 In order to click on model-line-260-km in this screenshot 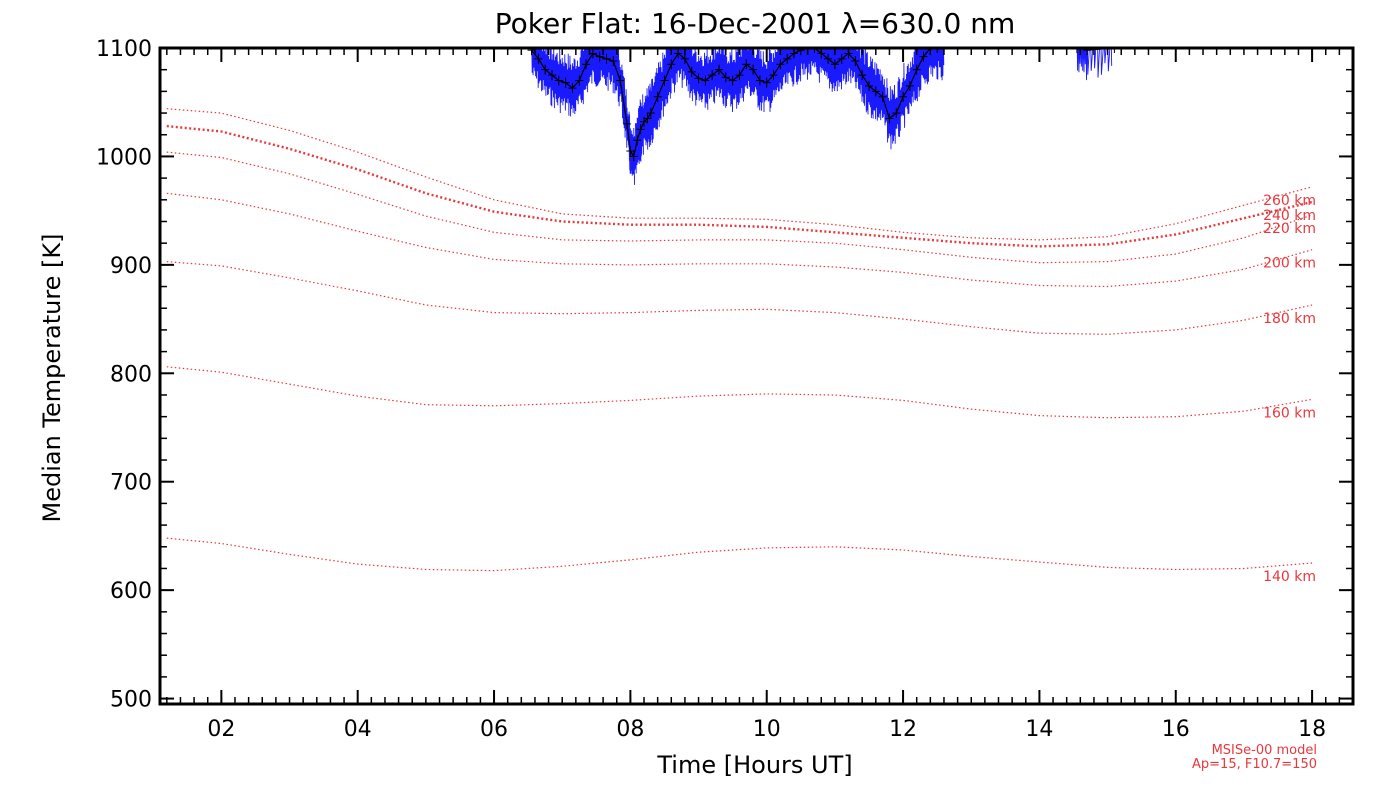, I will do `click(739, 174)`.